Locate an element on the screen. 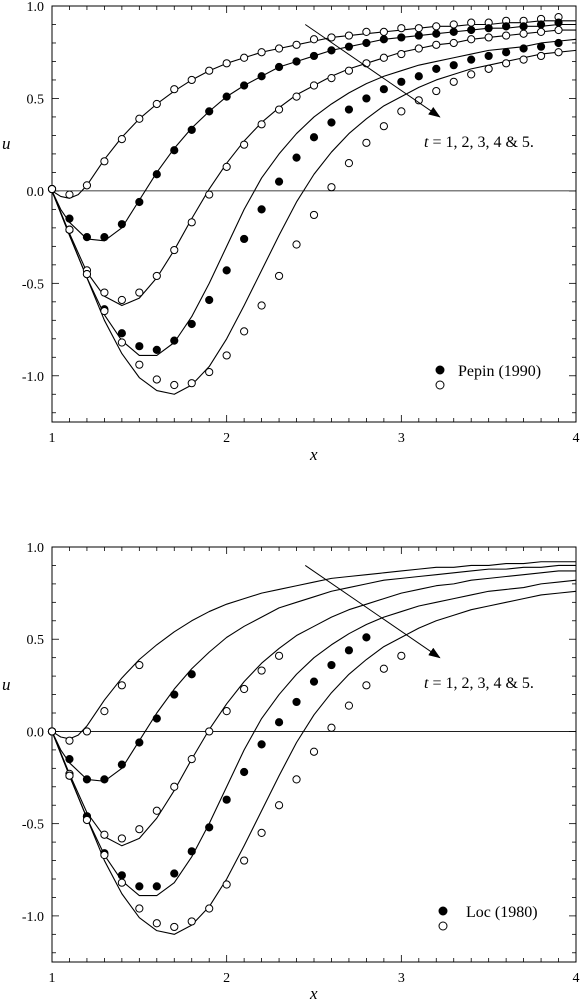 This screenshot has height=1001, width=582. y-tick-label: -0.5 is located at coordinates (33, 825).